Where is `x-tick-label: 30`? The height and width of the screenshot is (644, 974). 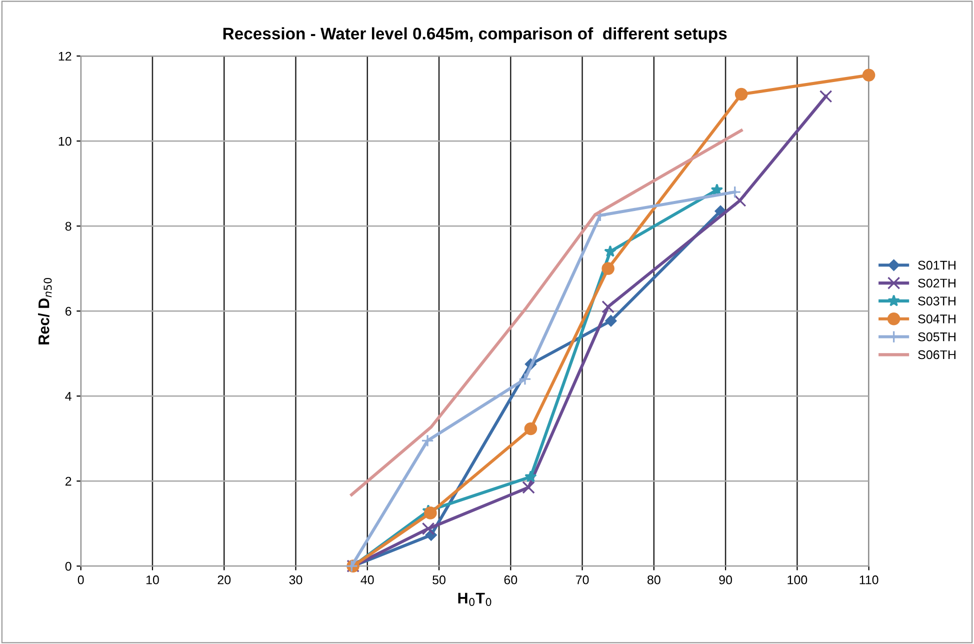 x-tick-label: 30 is located at coordinates (295, 579).